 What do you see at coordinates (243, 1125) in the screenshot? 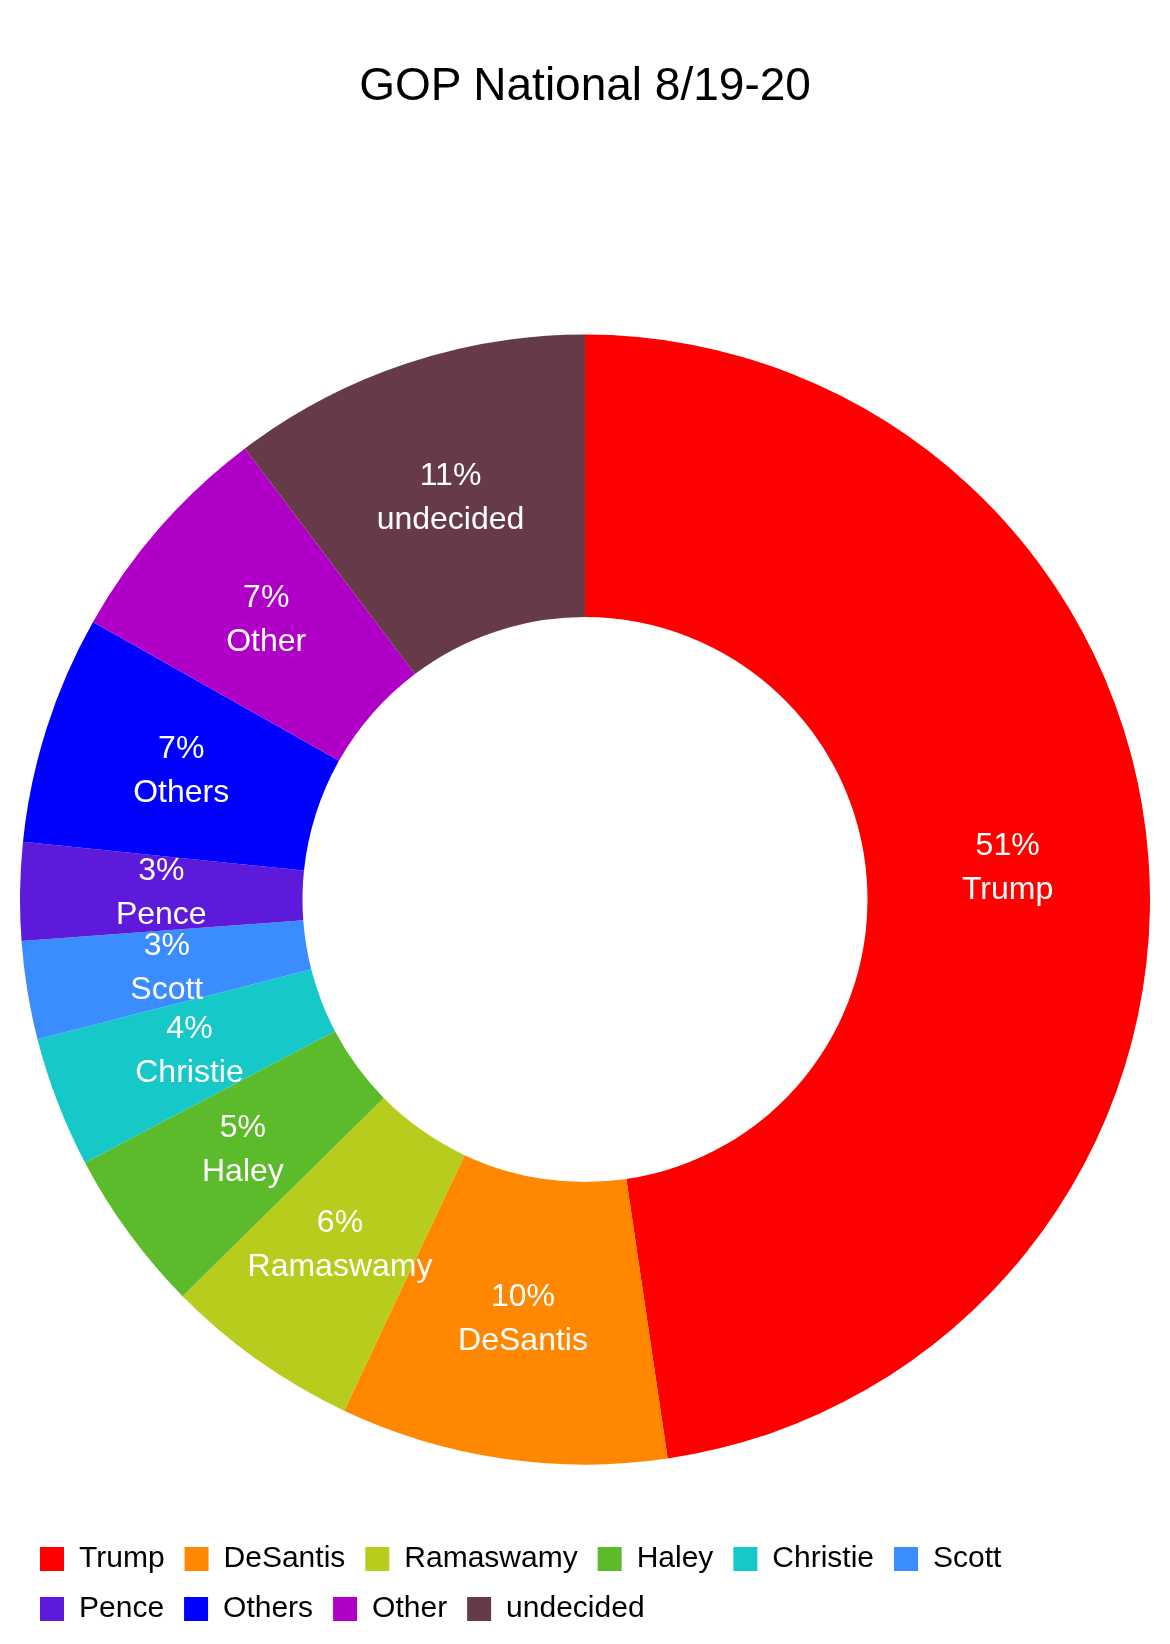
I see `data-label: 5%` at bounding box center [243, 1125].